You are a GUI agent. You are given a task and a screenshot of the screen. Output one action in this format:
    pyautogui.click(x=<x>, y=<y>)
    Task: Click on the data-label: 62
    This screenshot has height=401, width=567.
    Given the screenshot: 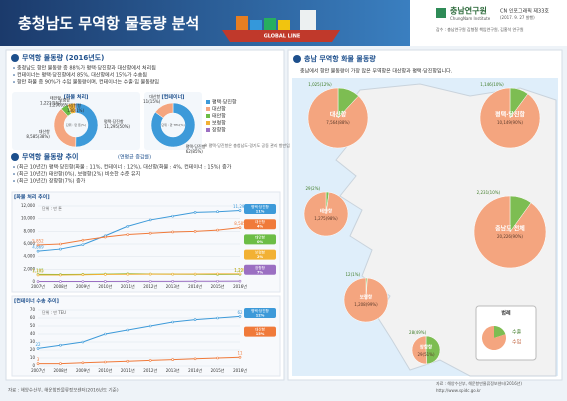 What is the action you would take?
    pyautogui.click(x=240, y=312)
    